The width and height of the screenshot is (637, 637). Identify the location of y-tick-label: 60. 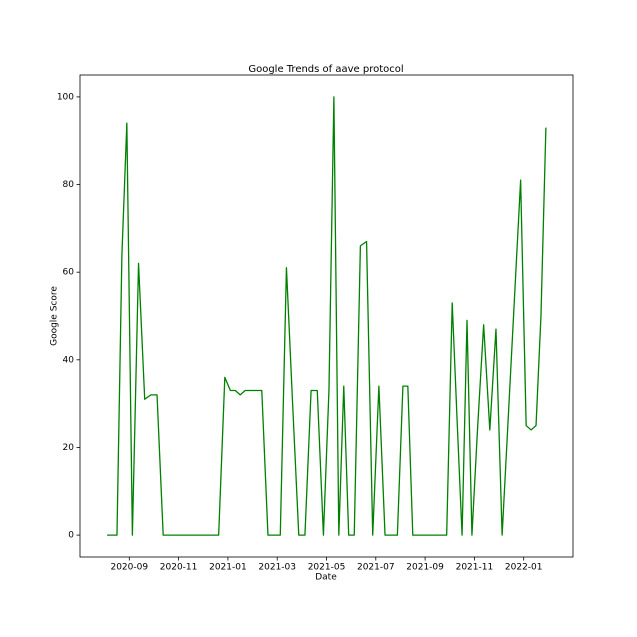
(69, 273).